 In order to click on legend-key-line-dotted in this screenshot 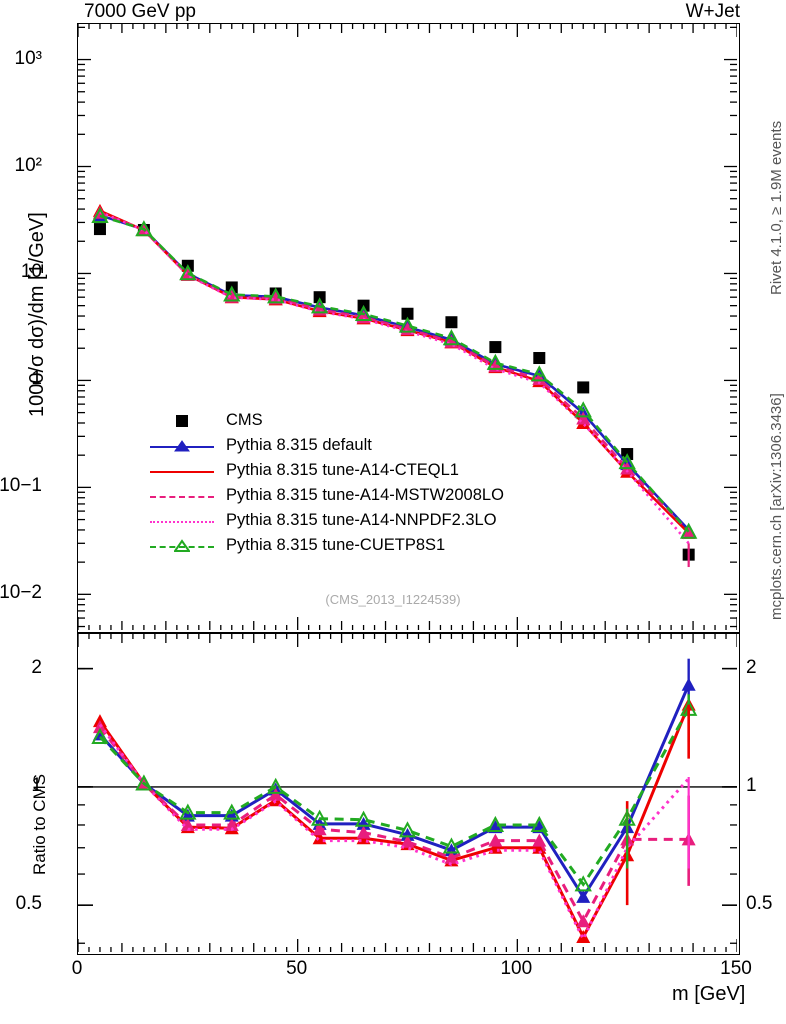, I will do `click(182, 521)`.